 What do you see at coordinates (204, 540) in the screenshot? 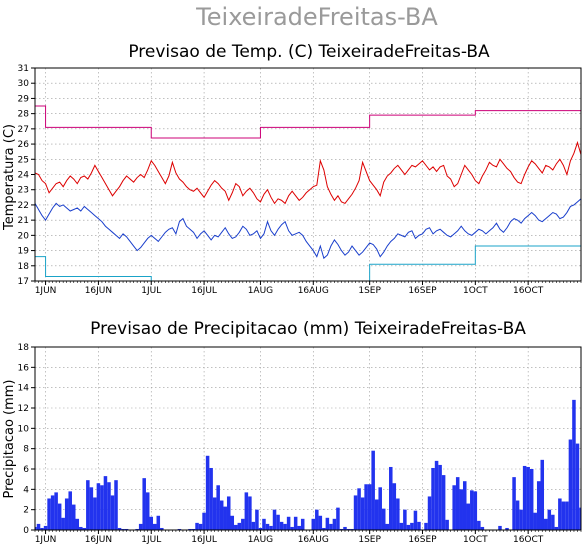
I see `x-tick-label: 16JUL` at bounding box center [204, 540].